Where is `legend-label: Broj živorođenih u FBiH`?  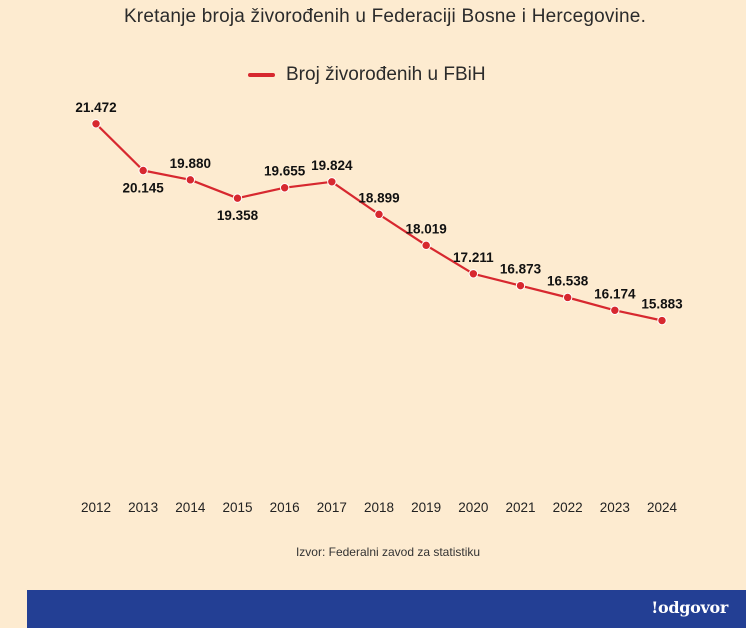 legend-label: Broj živorođenih u FBiH is located at coordinates (386, 74).